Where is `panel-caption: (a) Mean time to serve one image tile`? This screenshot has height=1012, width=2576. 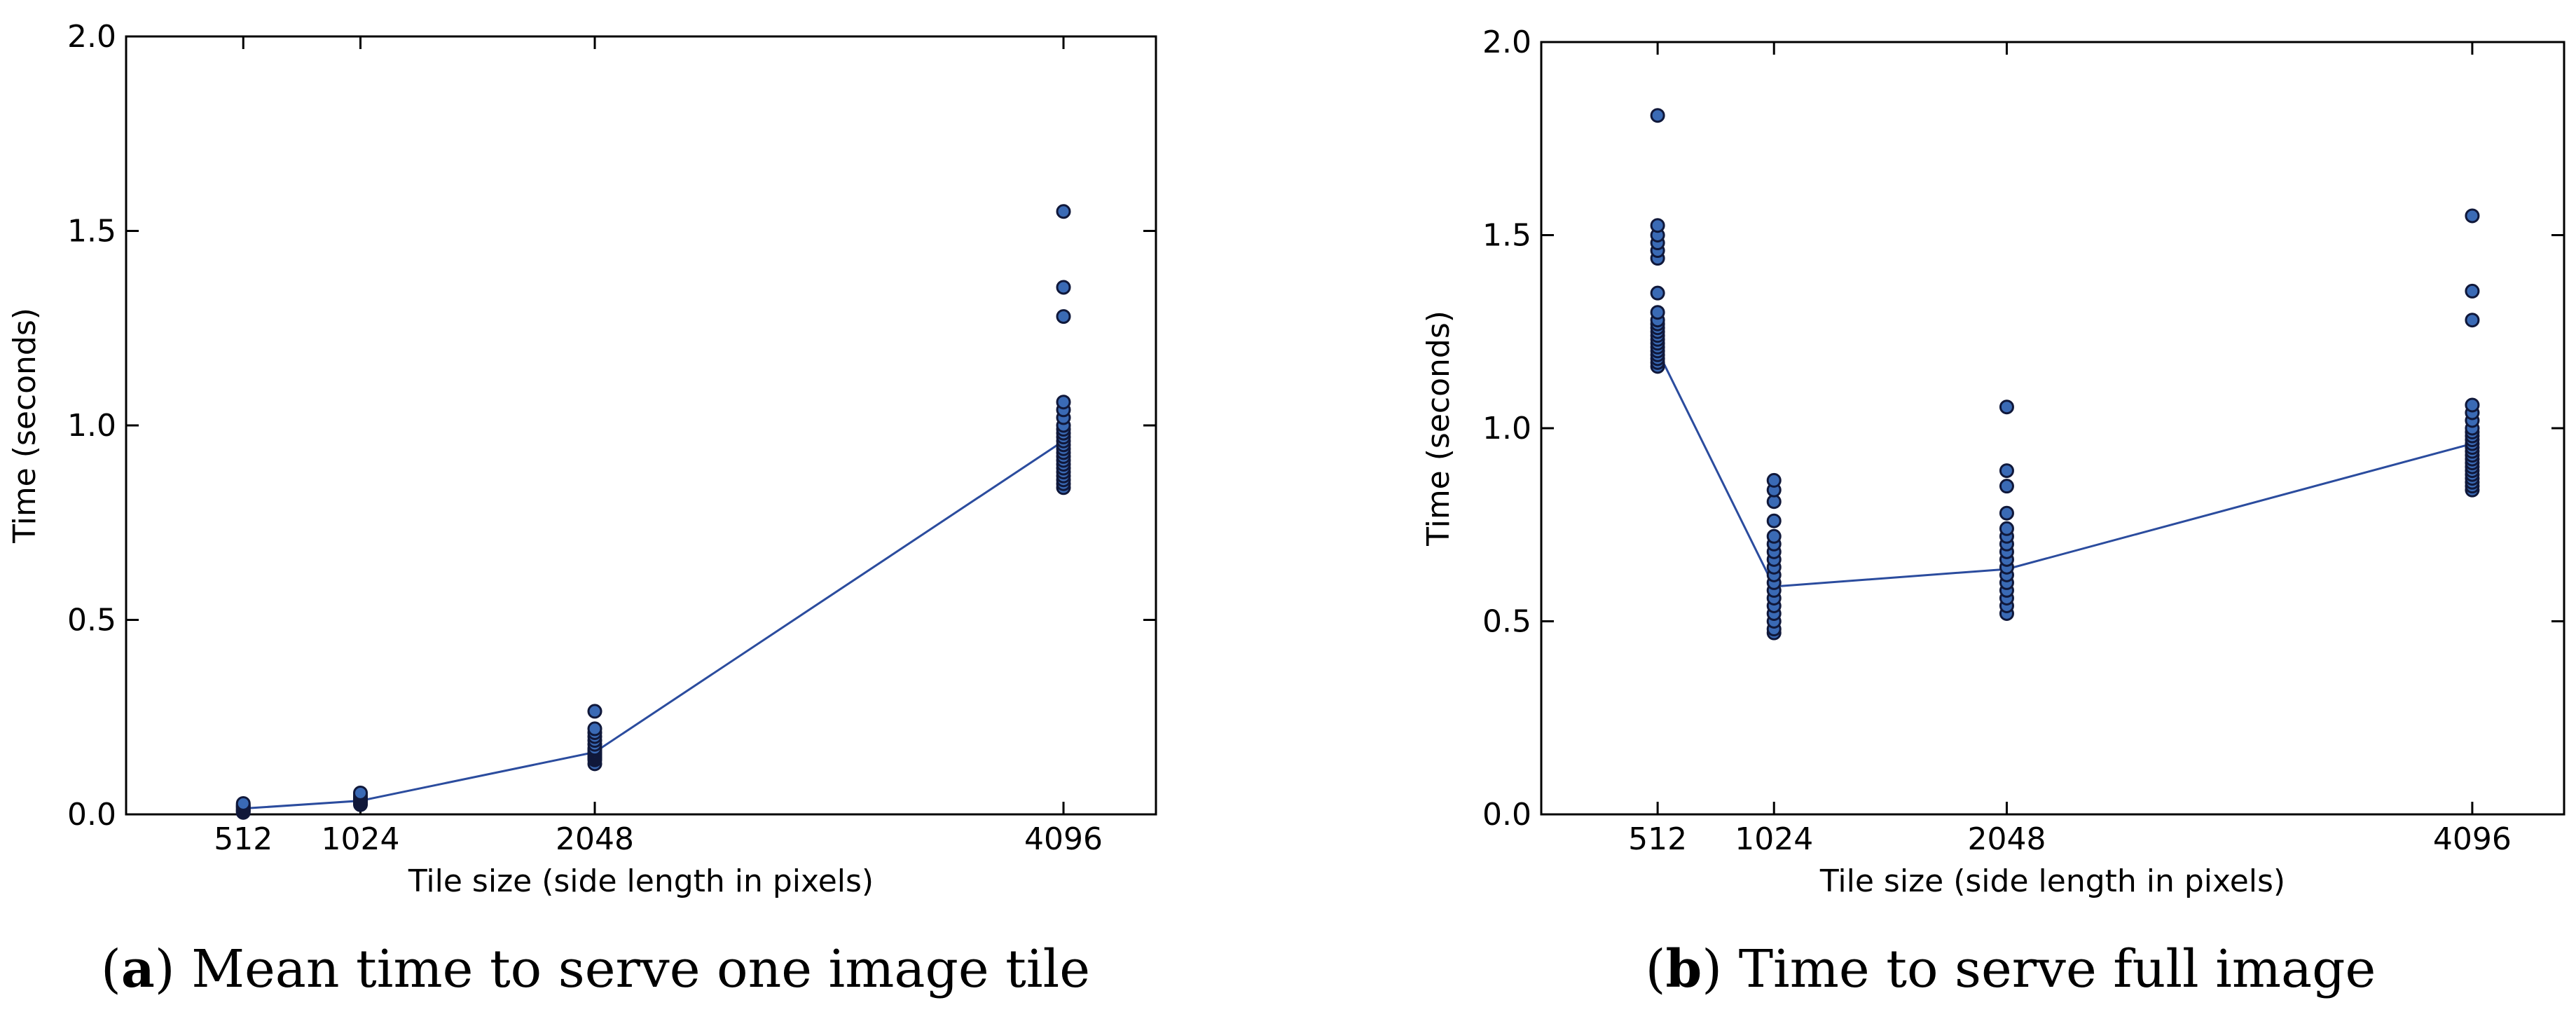 panel-caption: (a) Mean time to serve one image tile is located at coordinates (595, 969).